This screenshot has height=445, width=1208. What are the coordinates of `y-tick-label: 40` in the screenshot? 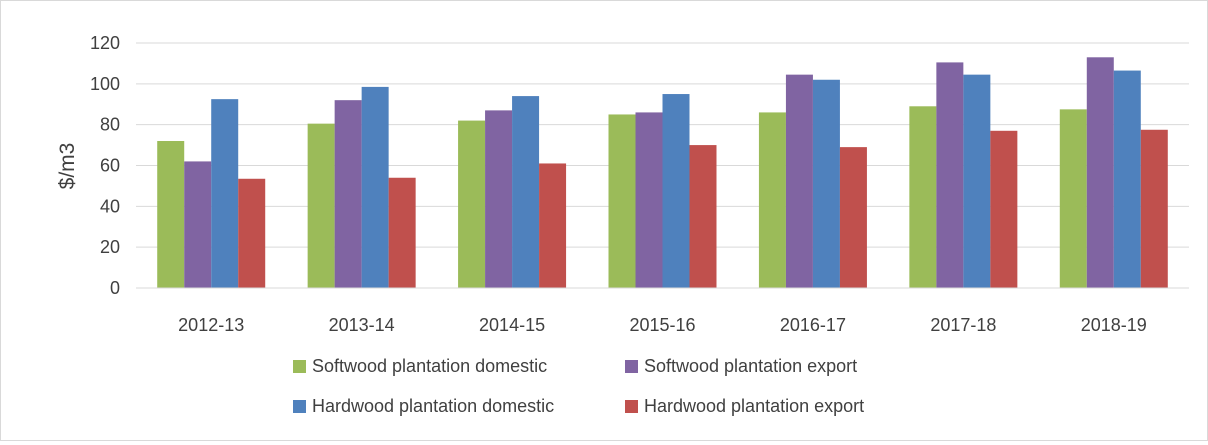 It's located at (110, 206).